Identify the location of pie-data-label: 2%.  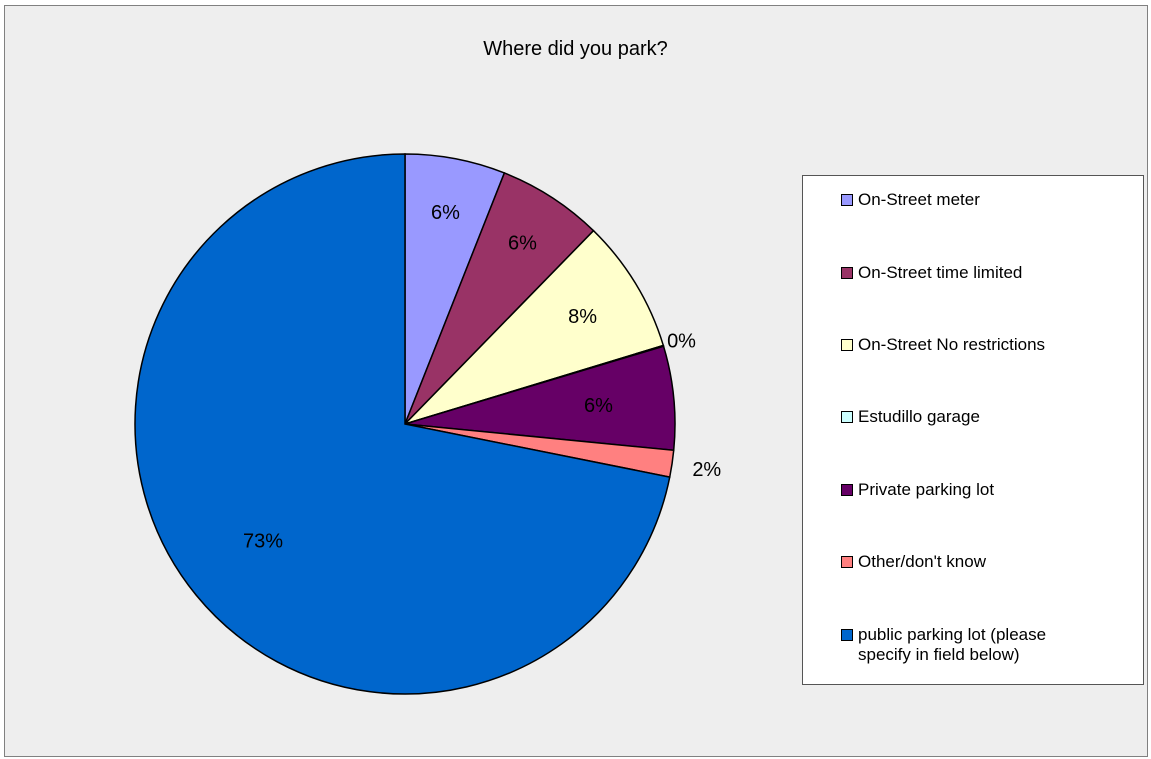
(706, 470).